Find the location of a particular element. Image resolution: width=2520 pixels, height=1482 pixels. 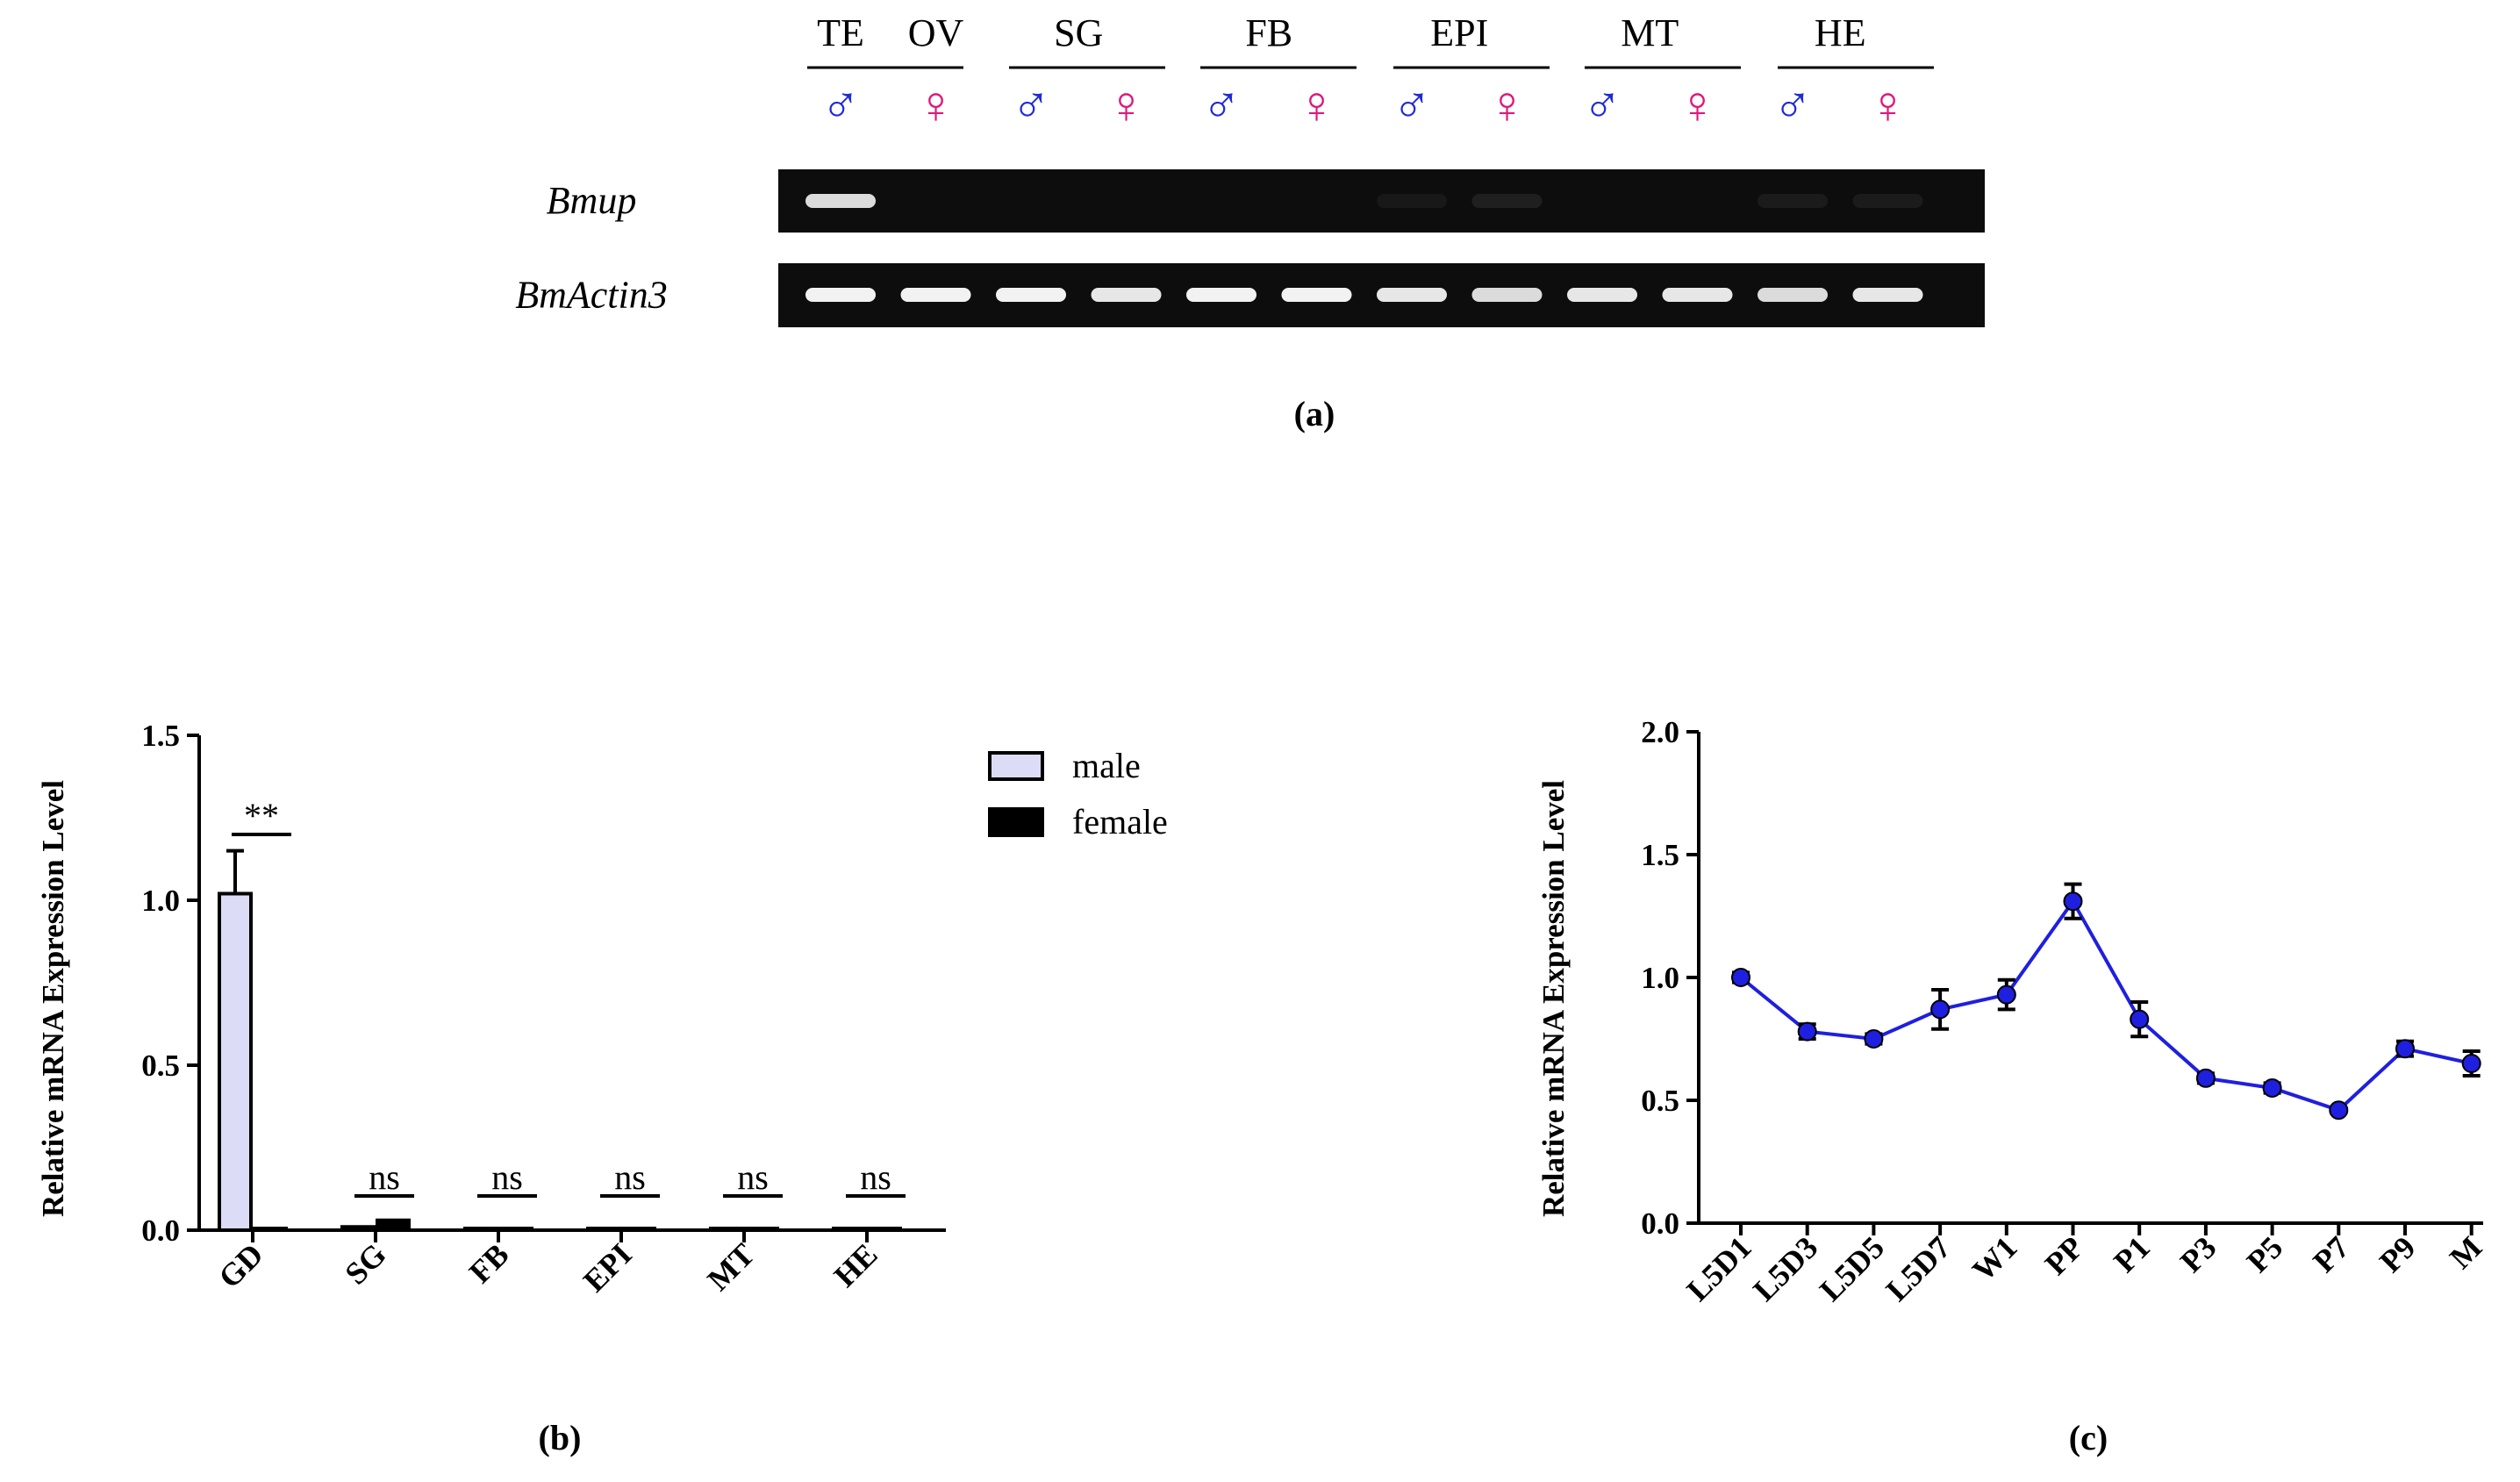

b-significance-label: ** is located at coordinates (261, 815).